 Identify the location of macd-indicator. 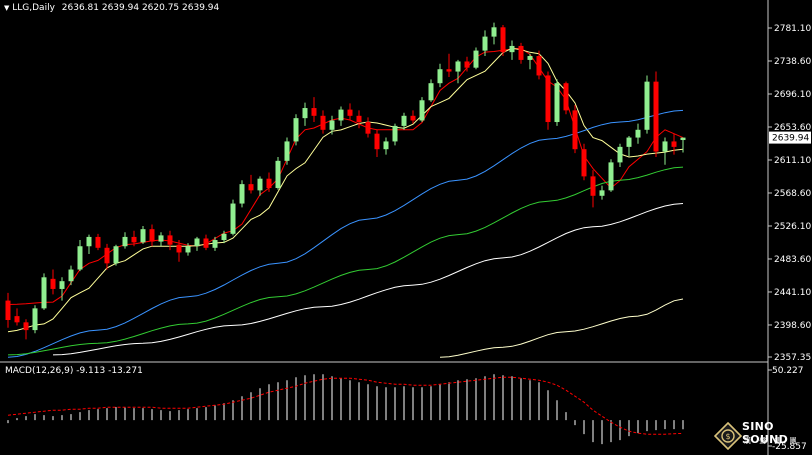
(345, 409).